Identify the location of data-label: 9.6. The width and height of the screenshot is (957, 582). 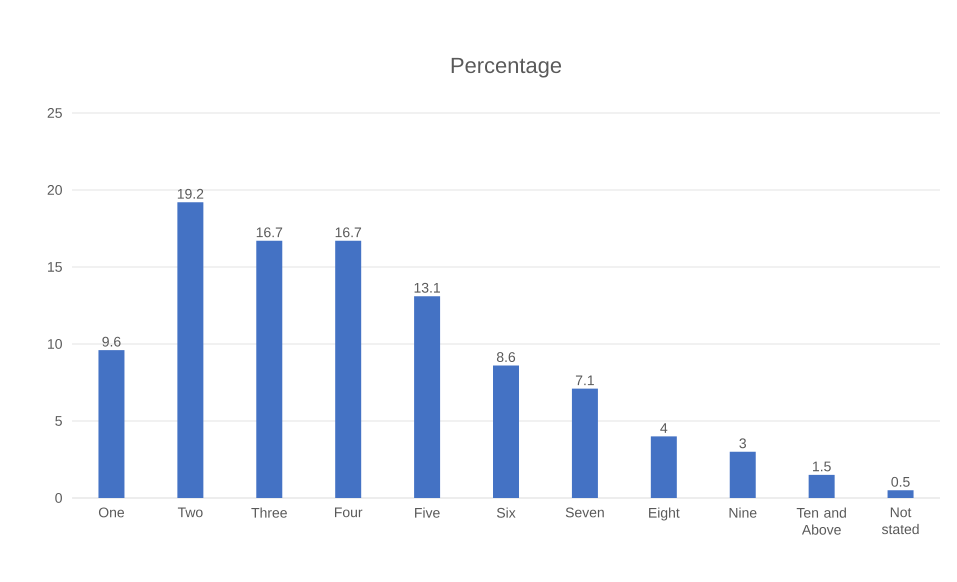
(111, 341).